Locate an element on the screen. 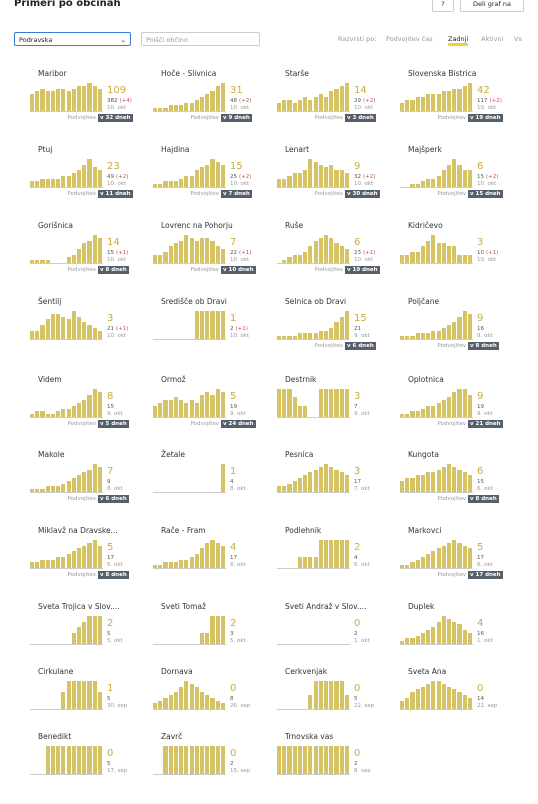 The width and height of the screenshot is (538, 804). current-cases: 1 is located at coordinates (110, 688).